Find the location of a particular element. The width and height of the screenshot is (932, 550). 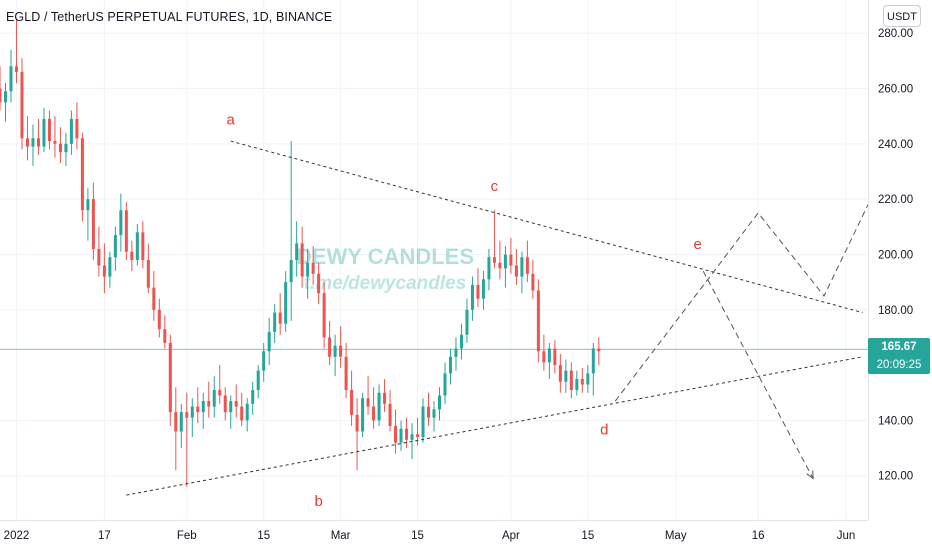

price-tick-label: 200.00 is located at coordinates (895, 255).